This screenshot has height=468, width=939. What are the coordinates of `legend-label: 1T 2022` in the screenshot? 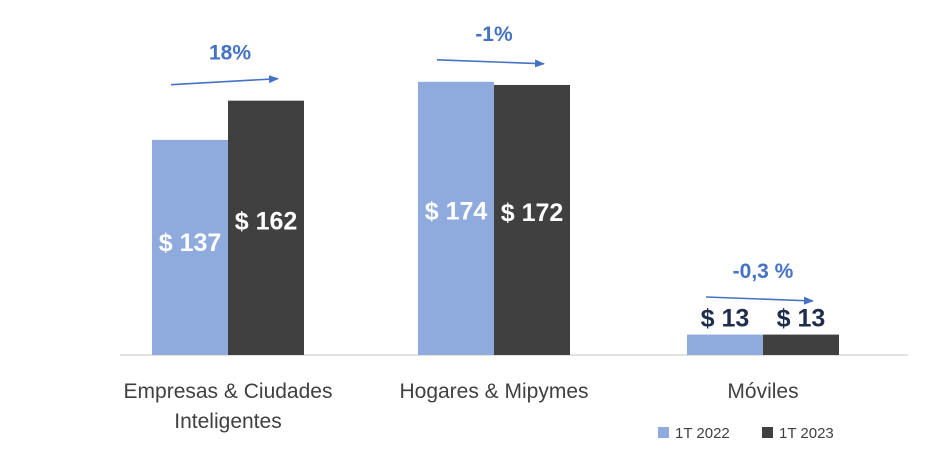 It's located at (702, 433).